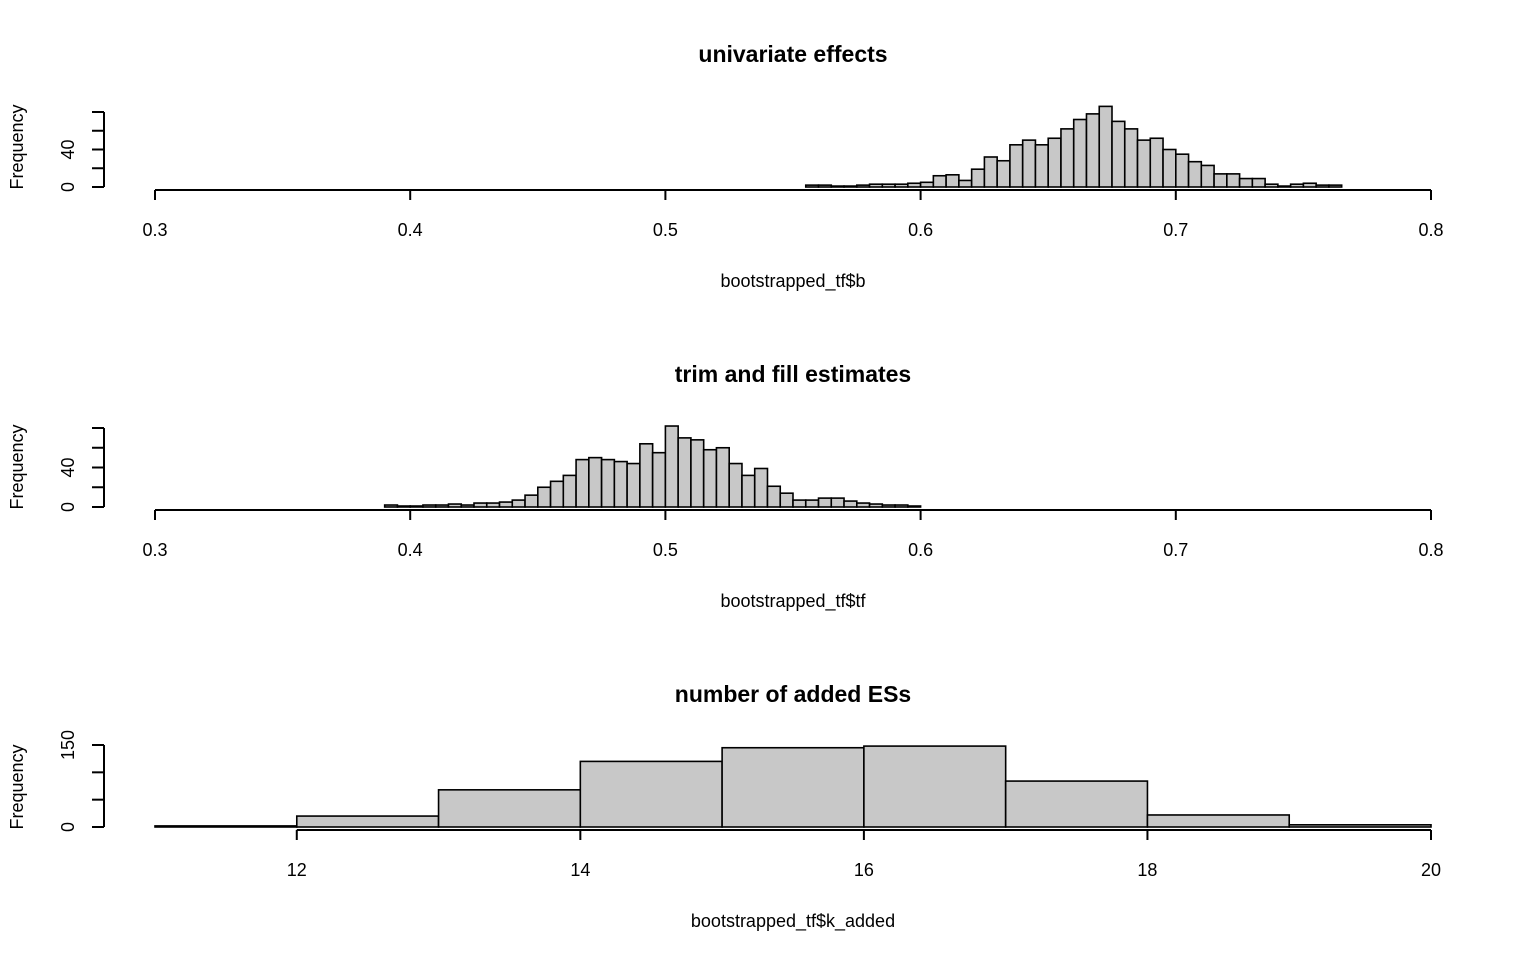 Image resolution: width=1536 pixels, height=960 pixels. I want to click on x-axis-label: bootstrapped_tf$k_added, so click(793, 921).